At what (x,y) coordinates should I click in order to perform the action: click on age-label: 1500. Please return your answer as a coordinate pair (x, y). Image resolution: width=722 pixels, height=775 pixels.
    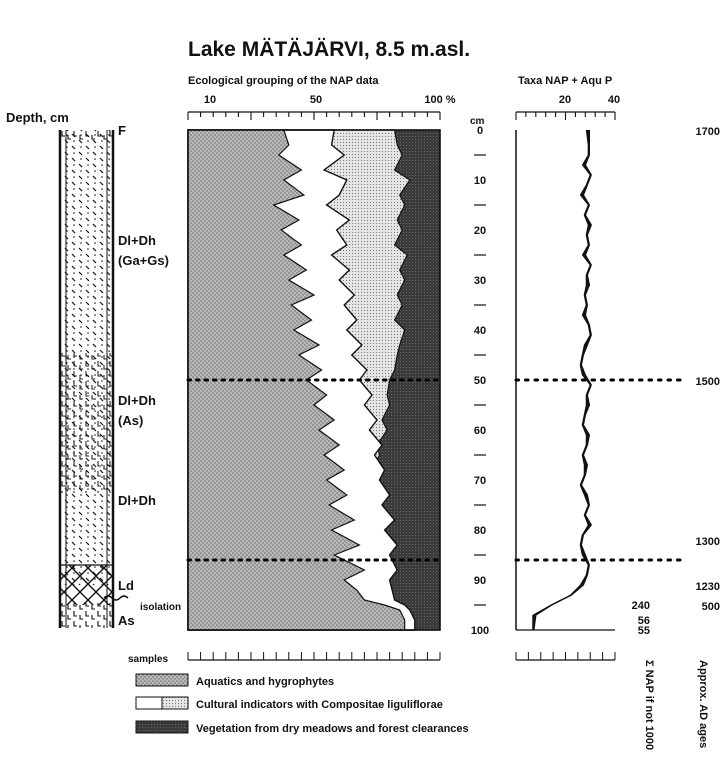
    Looking at the image, I should click on (708, 382).